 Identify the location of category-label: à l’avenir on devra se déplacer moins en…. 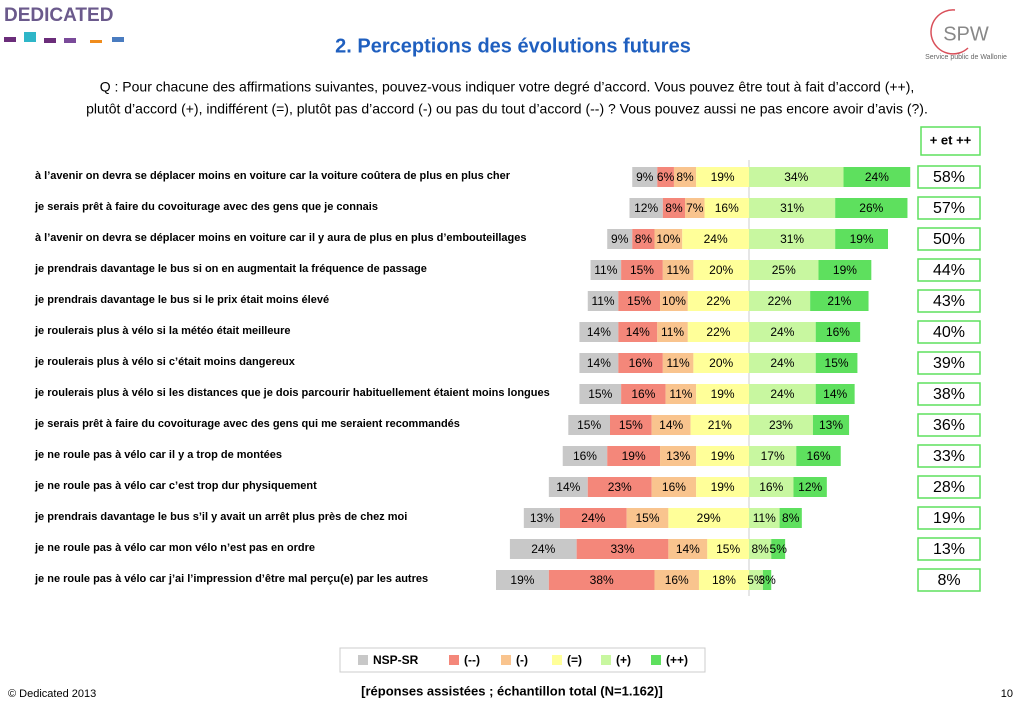
(281, 238).